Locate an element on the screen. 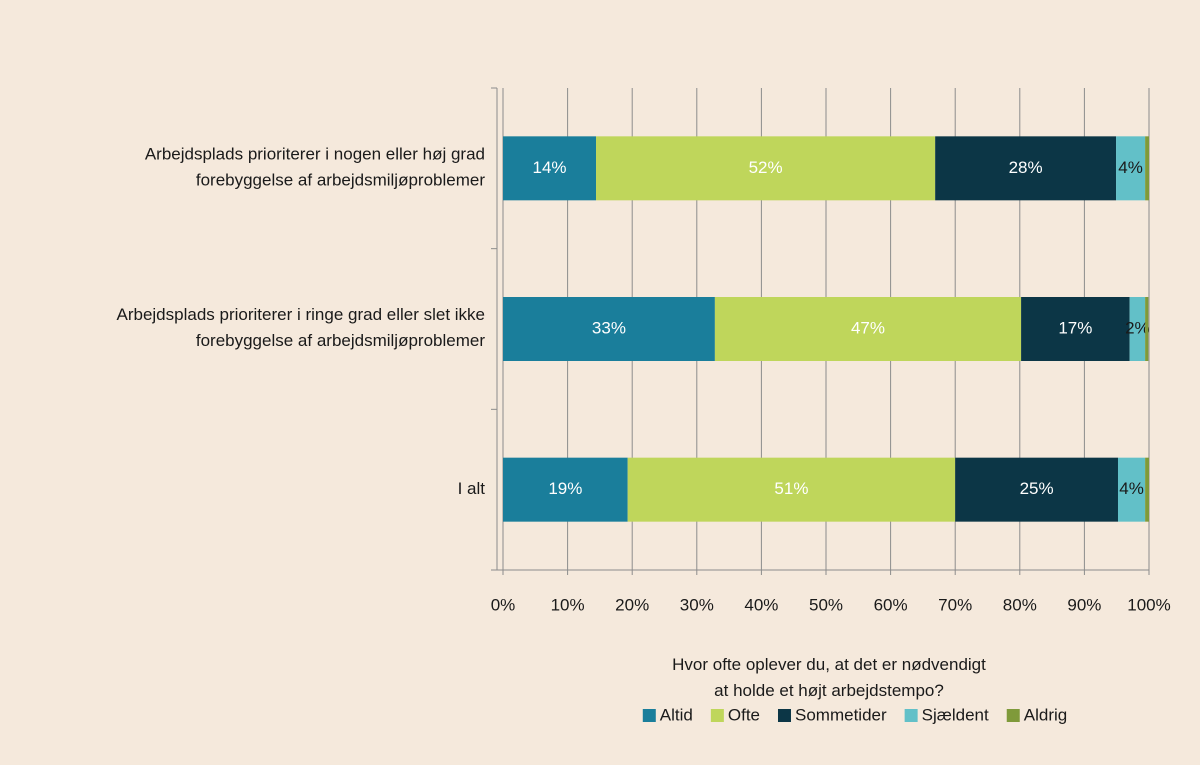 The height and width of the screenshot is (765, 1200). legend-label: Sjældent is located at coordinates (955, 714).